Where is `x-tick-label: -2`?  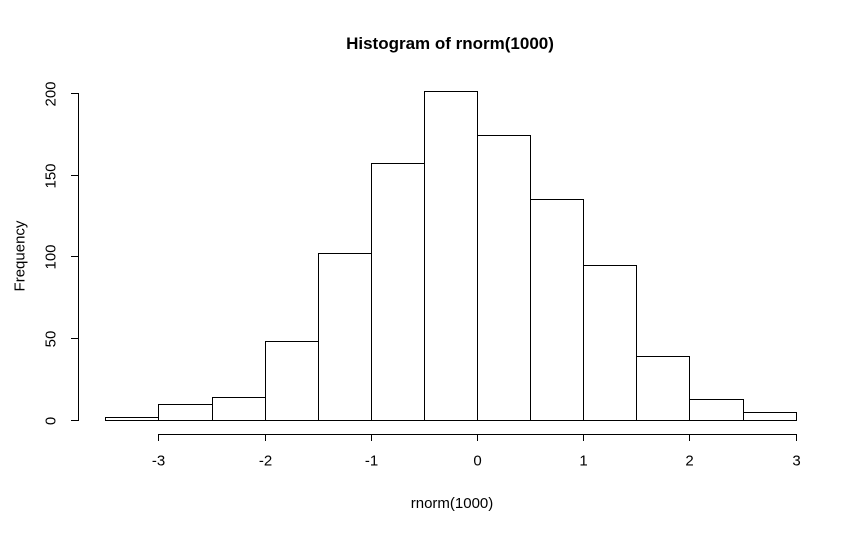
x-tick-label: -2 is located at coordinates (265, 461).